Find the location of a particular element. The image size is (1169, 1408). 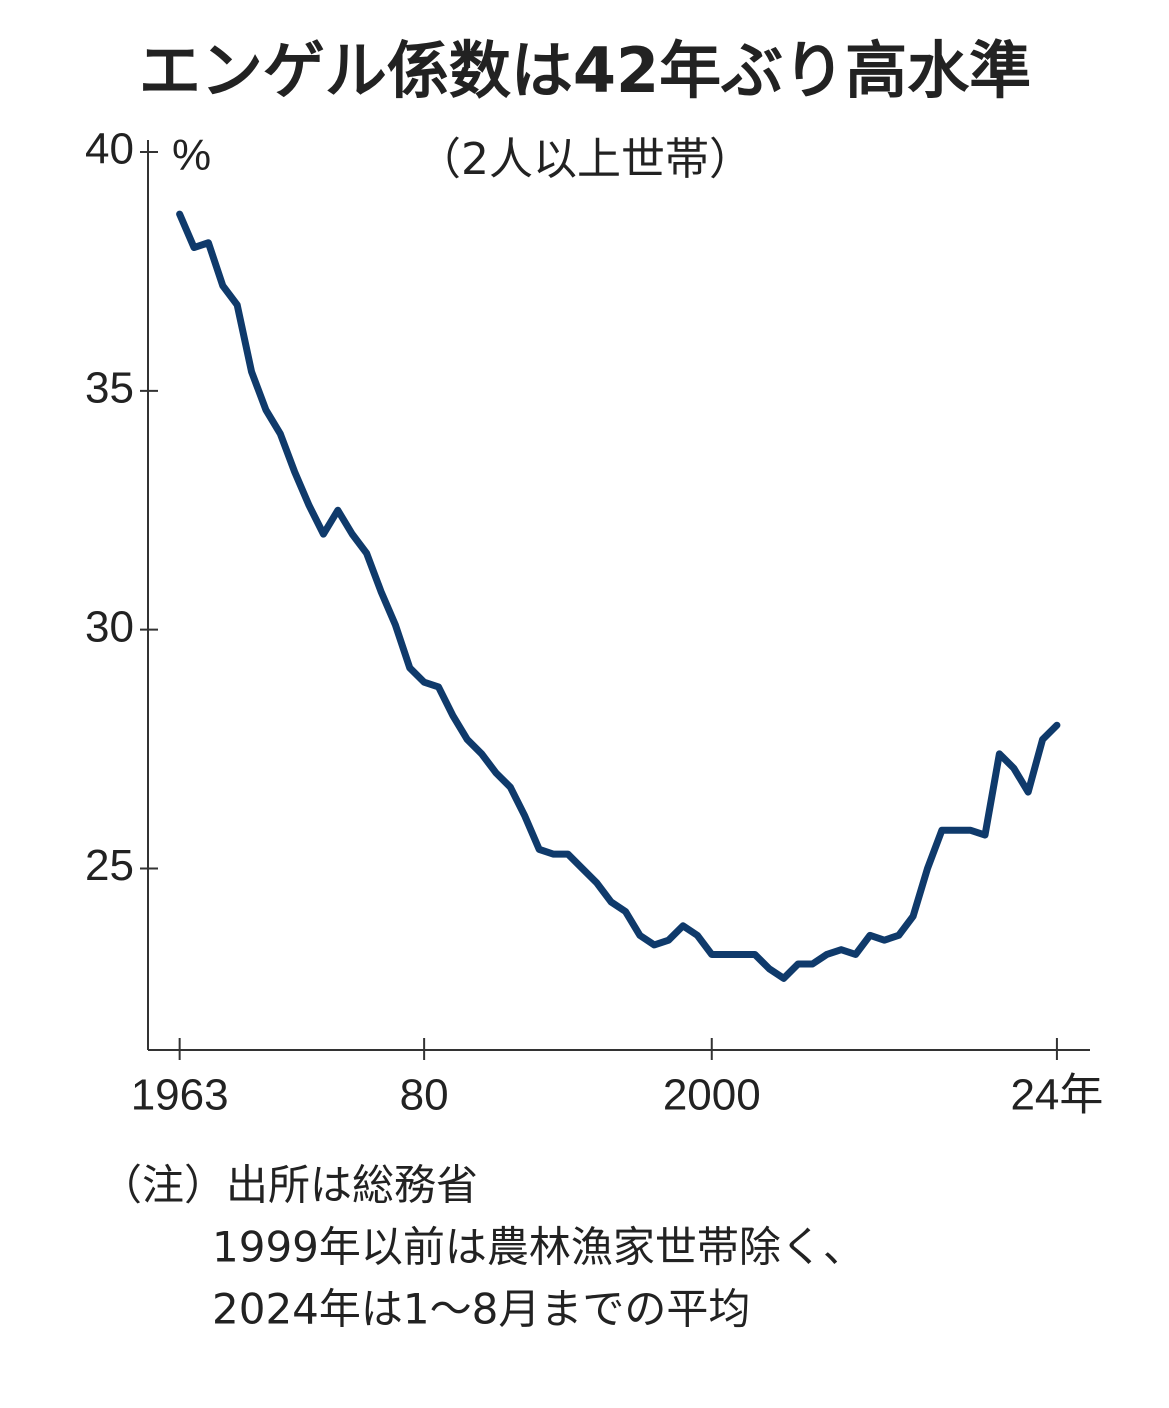

note: 1999年以前は農林漁家世帯除く、 is located at coordinates (538, 1247).